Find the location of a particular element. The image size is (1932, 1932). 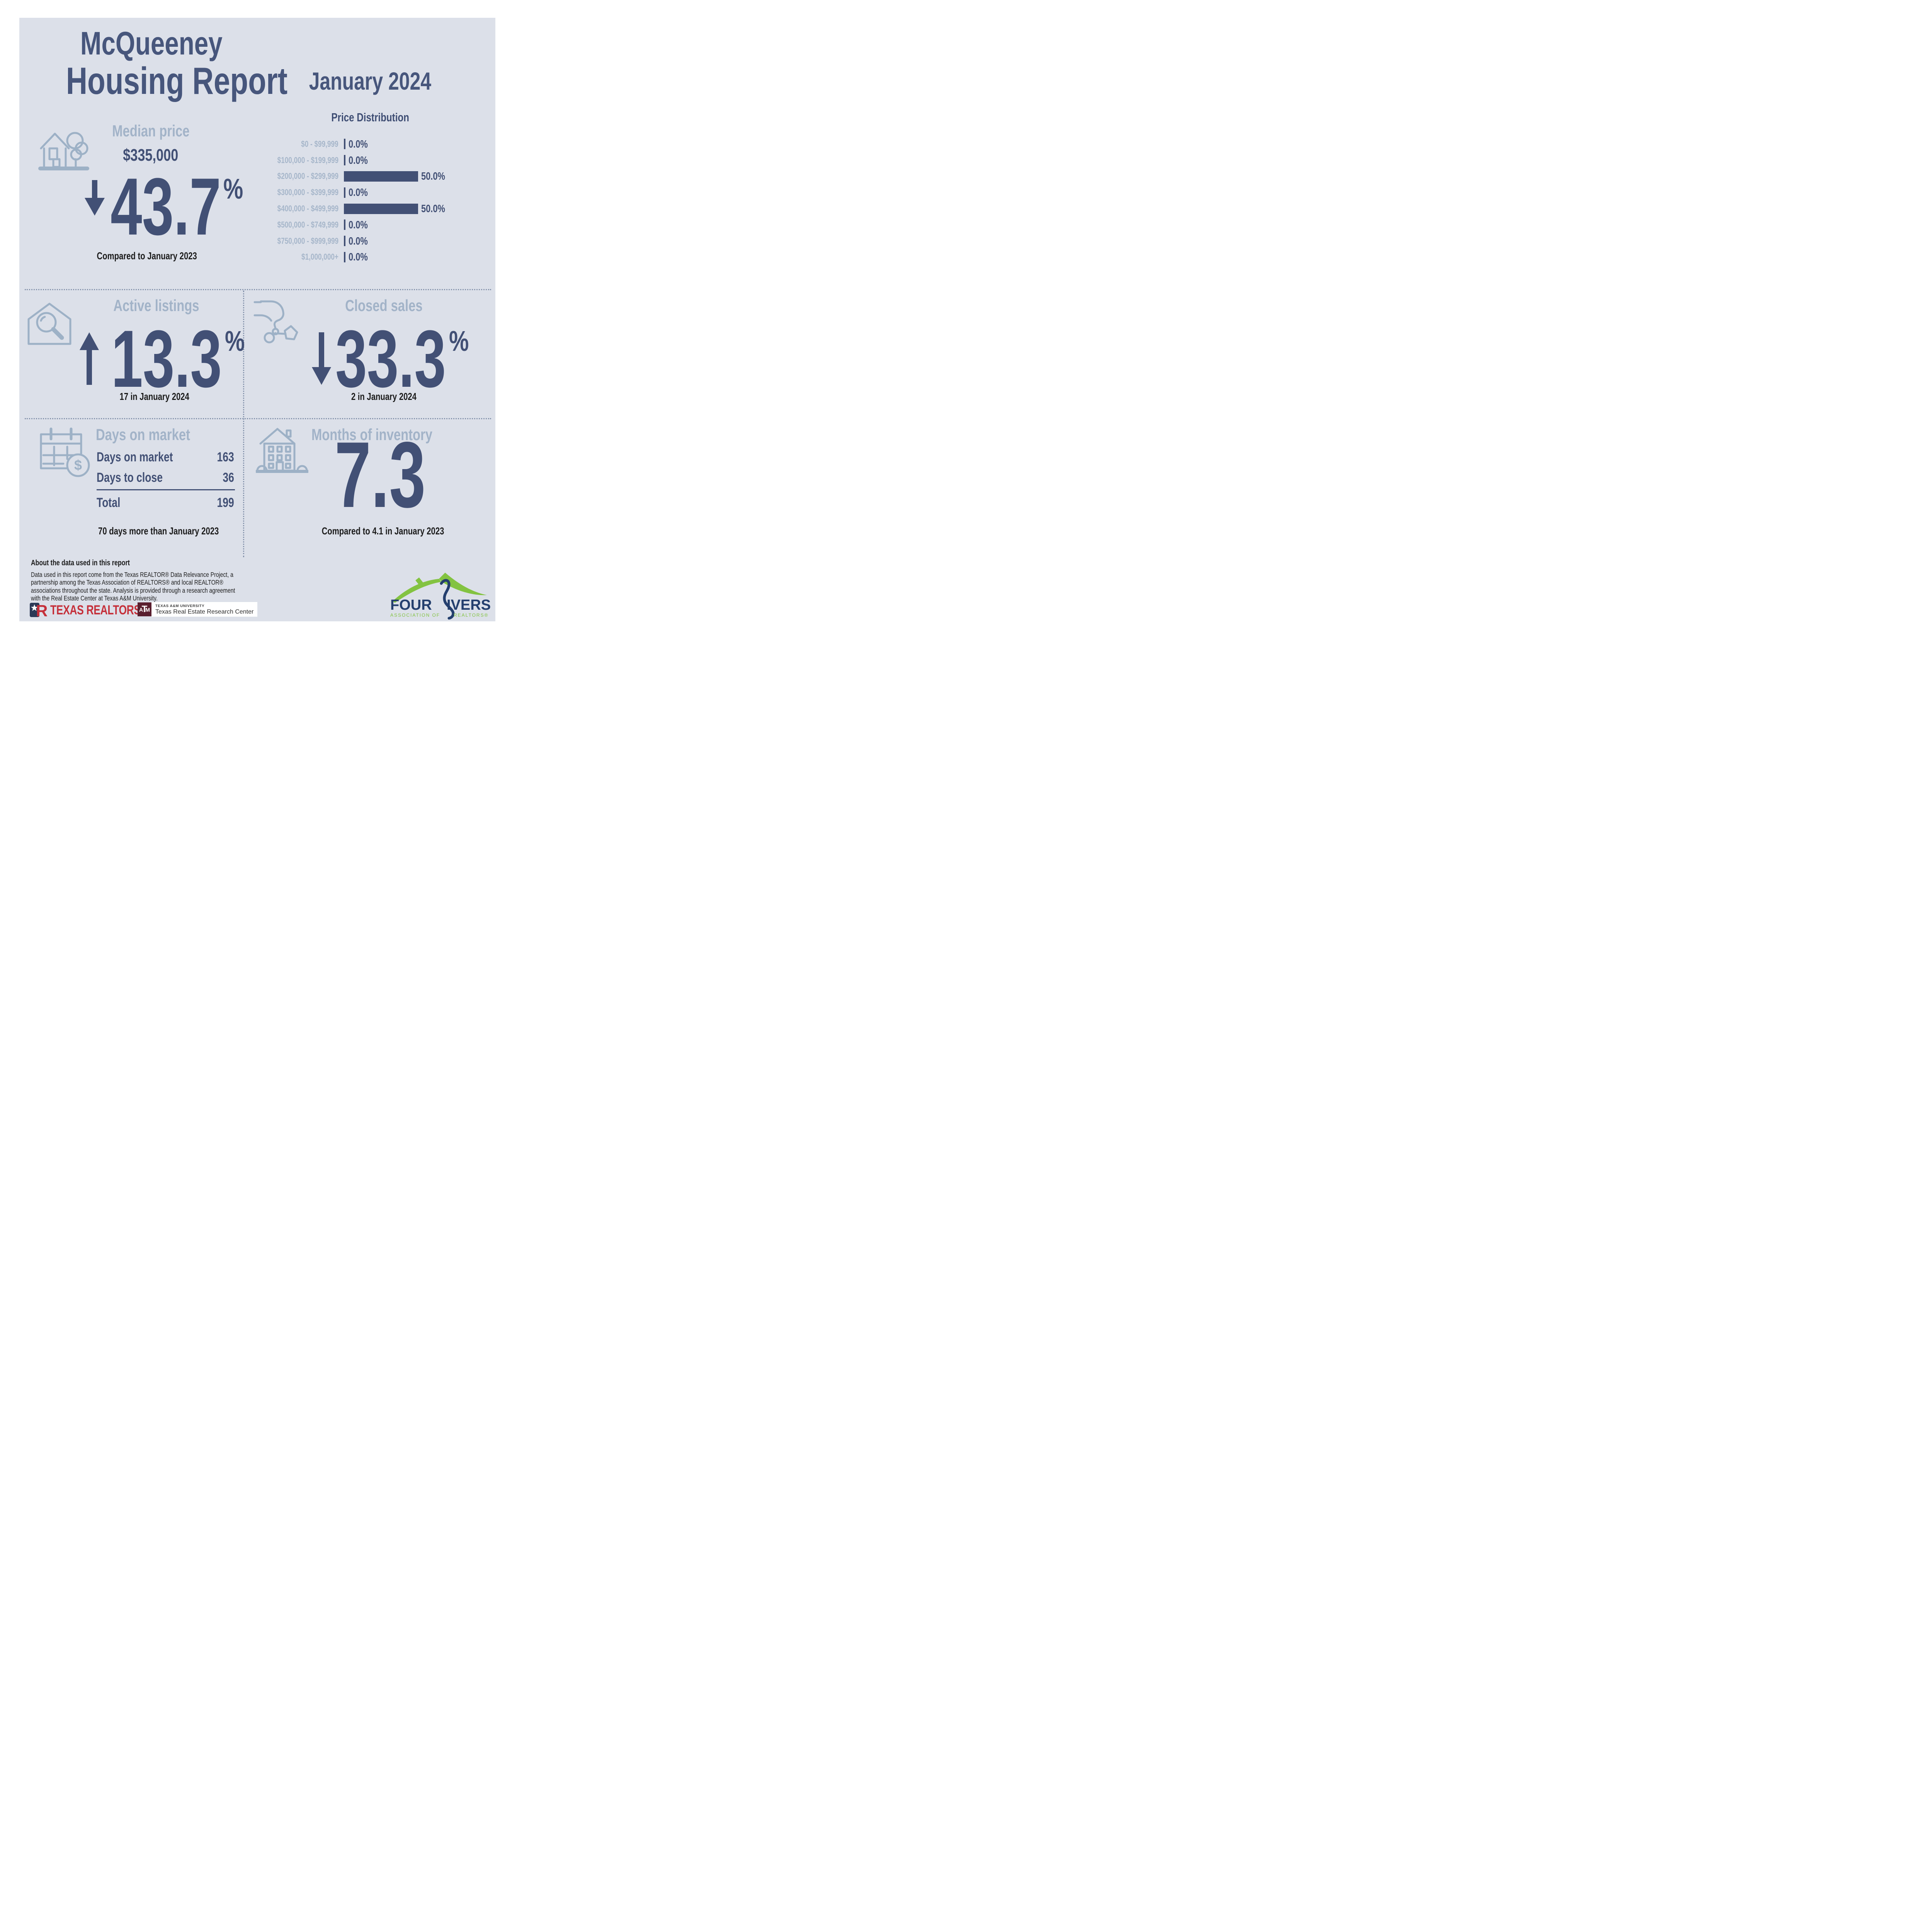

closed-sales-caption: 2 in January 2024 is located at coordinates (384, 396).